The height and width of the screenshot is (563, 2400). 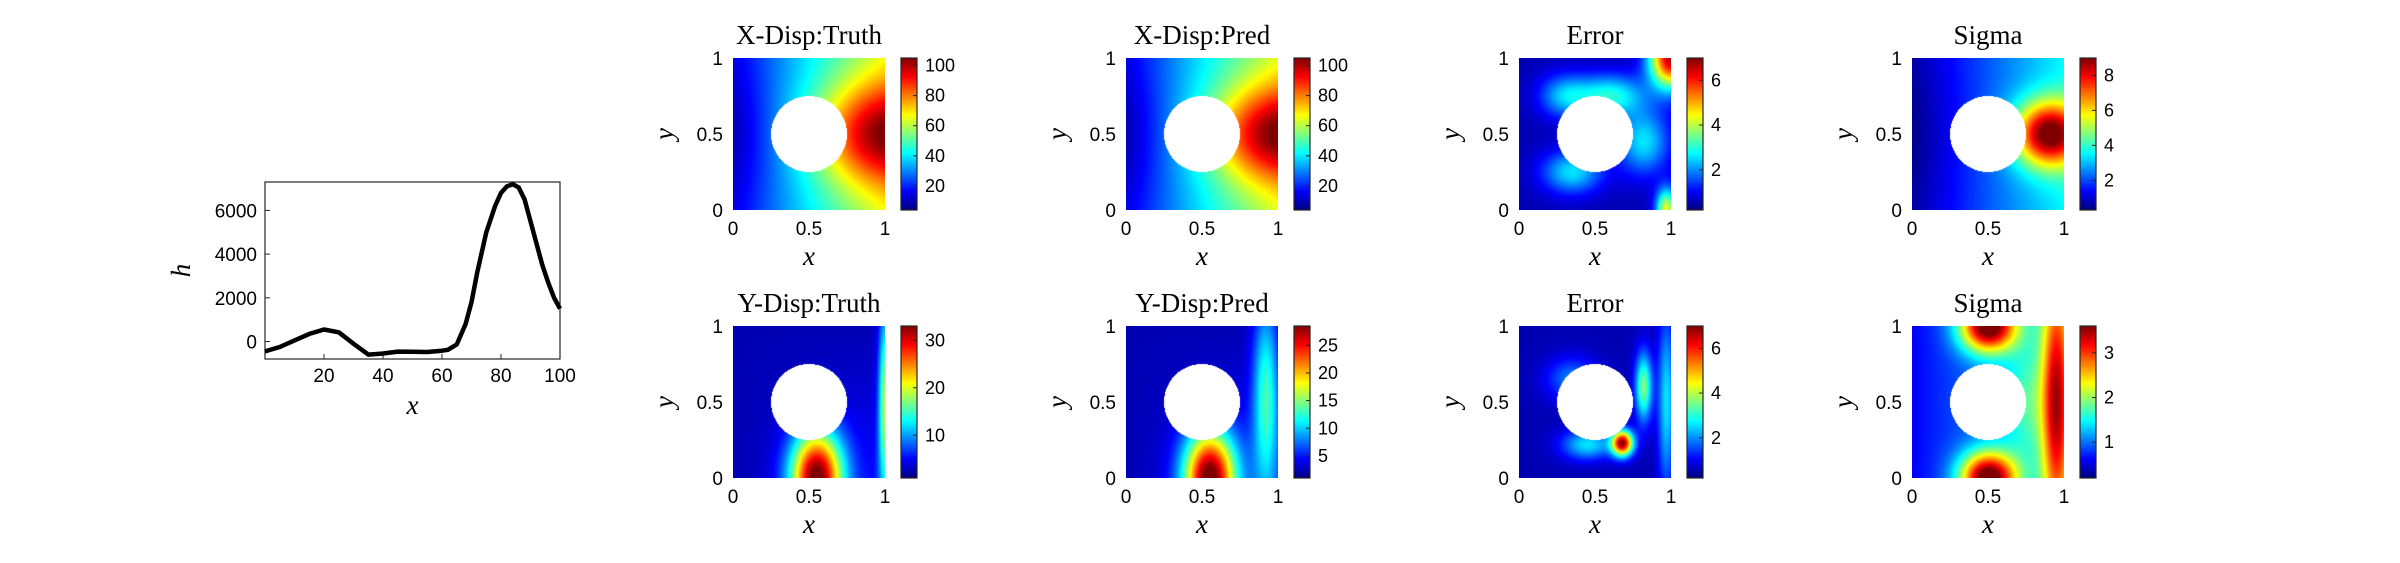 I want to click on colorbar-tick-label: 100, so click(x=940, y=66).